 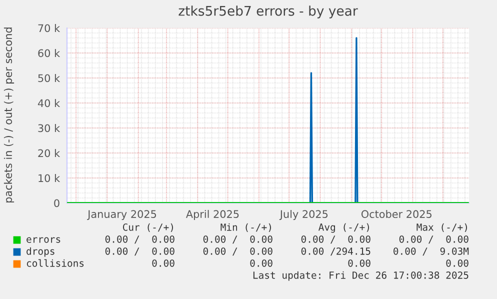 What do you see at coordinates (335, 251) in the screenshot?
I see `text: 0.00 /294.15` at bounding box center [335, 251].